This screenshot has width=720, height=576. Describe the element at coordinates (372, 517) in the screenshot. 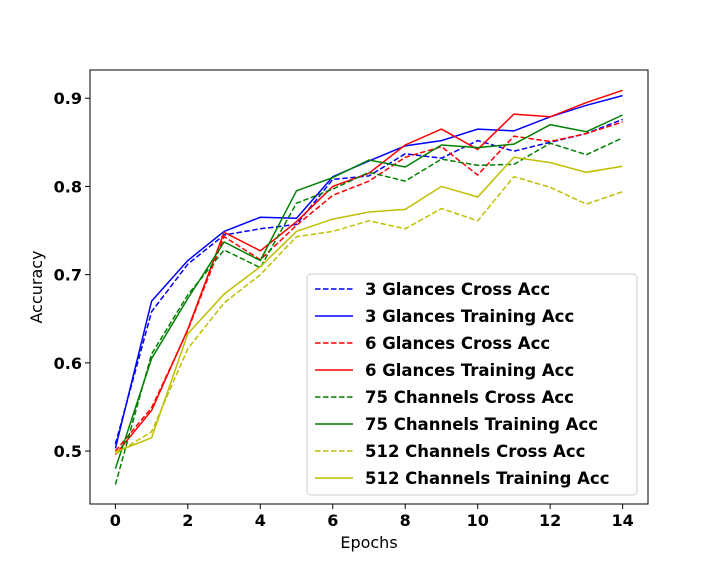

I see `x-axis-ticks: 0 2 4 6 8 10 12 14` at that location.